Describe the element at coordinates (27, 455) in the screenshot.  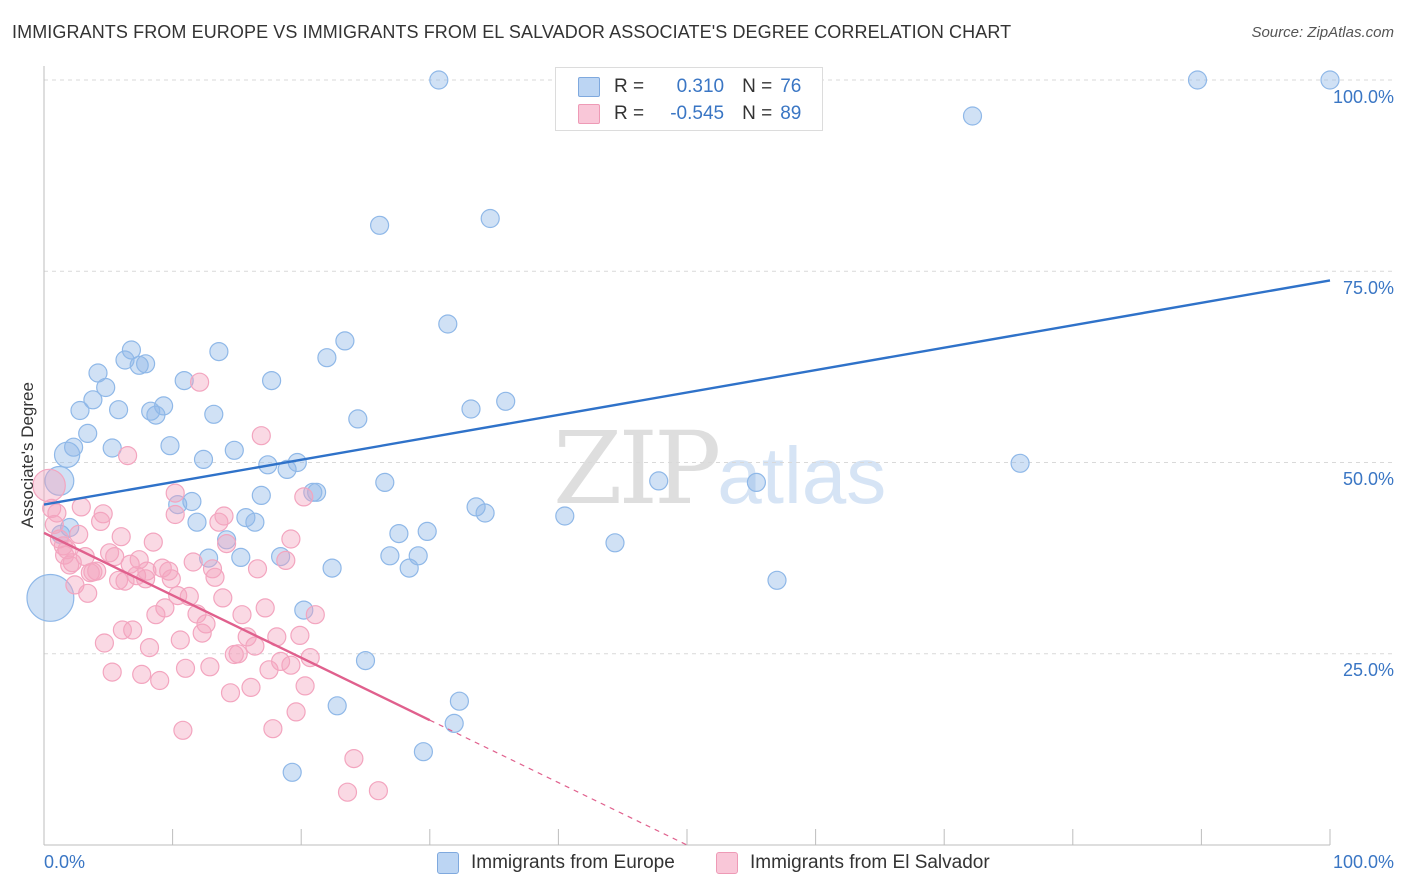
I see `y-axis-label: Associate's Degree` at that location.